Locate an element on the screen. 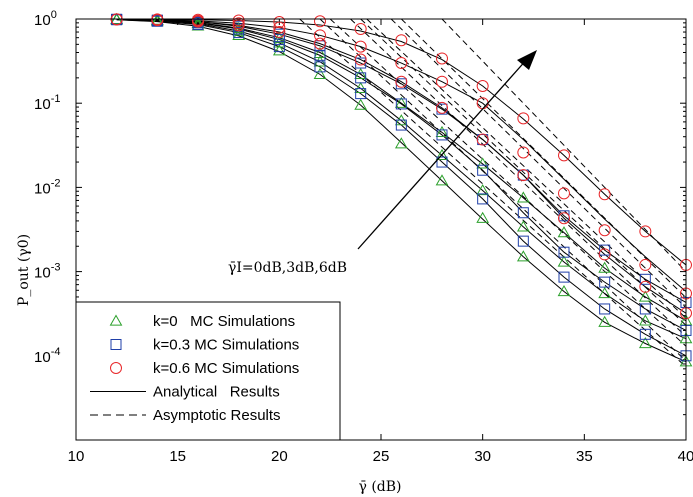 This screenshot has height=497, width=693. legend-label: k=0.6 MC Simulations is located at coordinates (226, 368).